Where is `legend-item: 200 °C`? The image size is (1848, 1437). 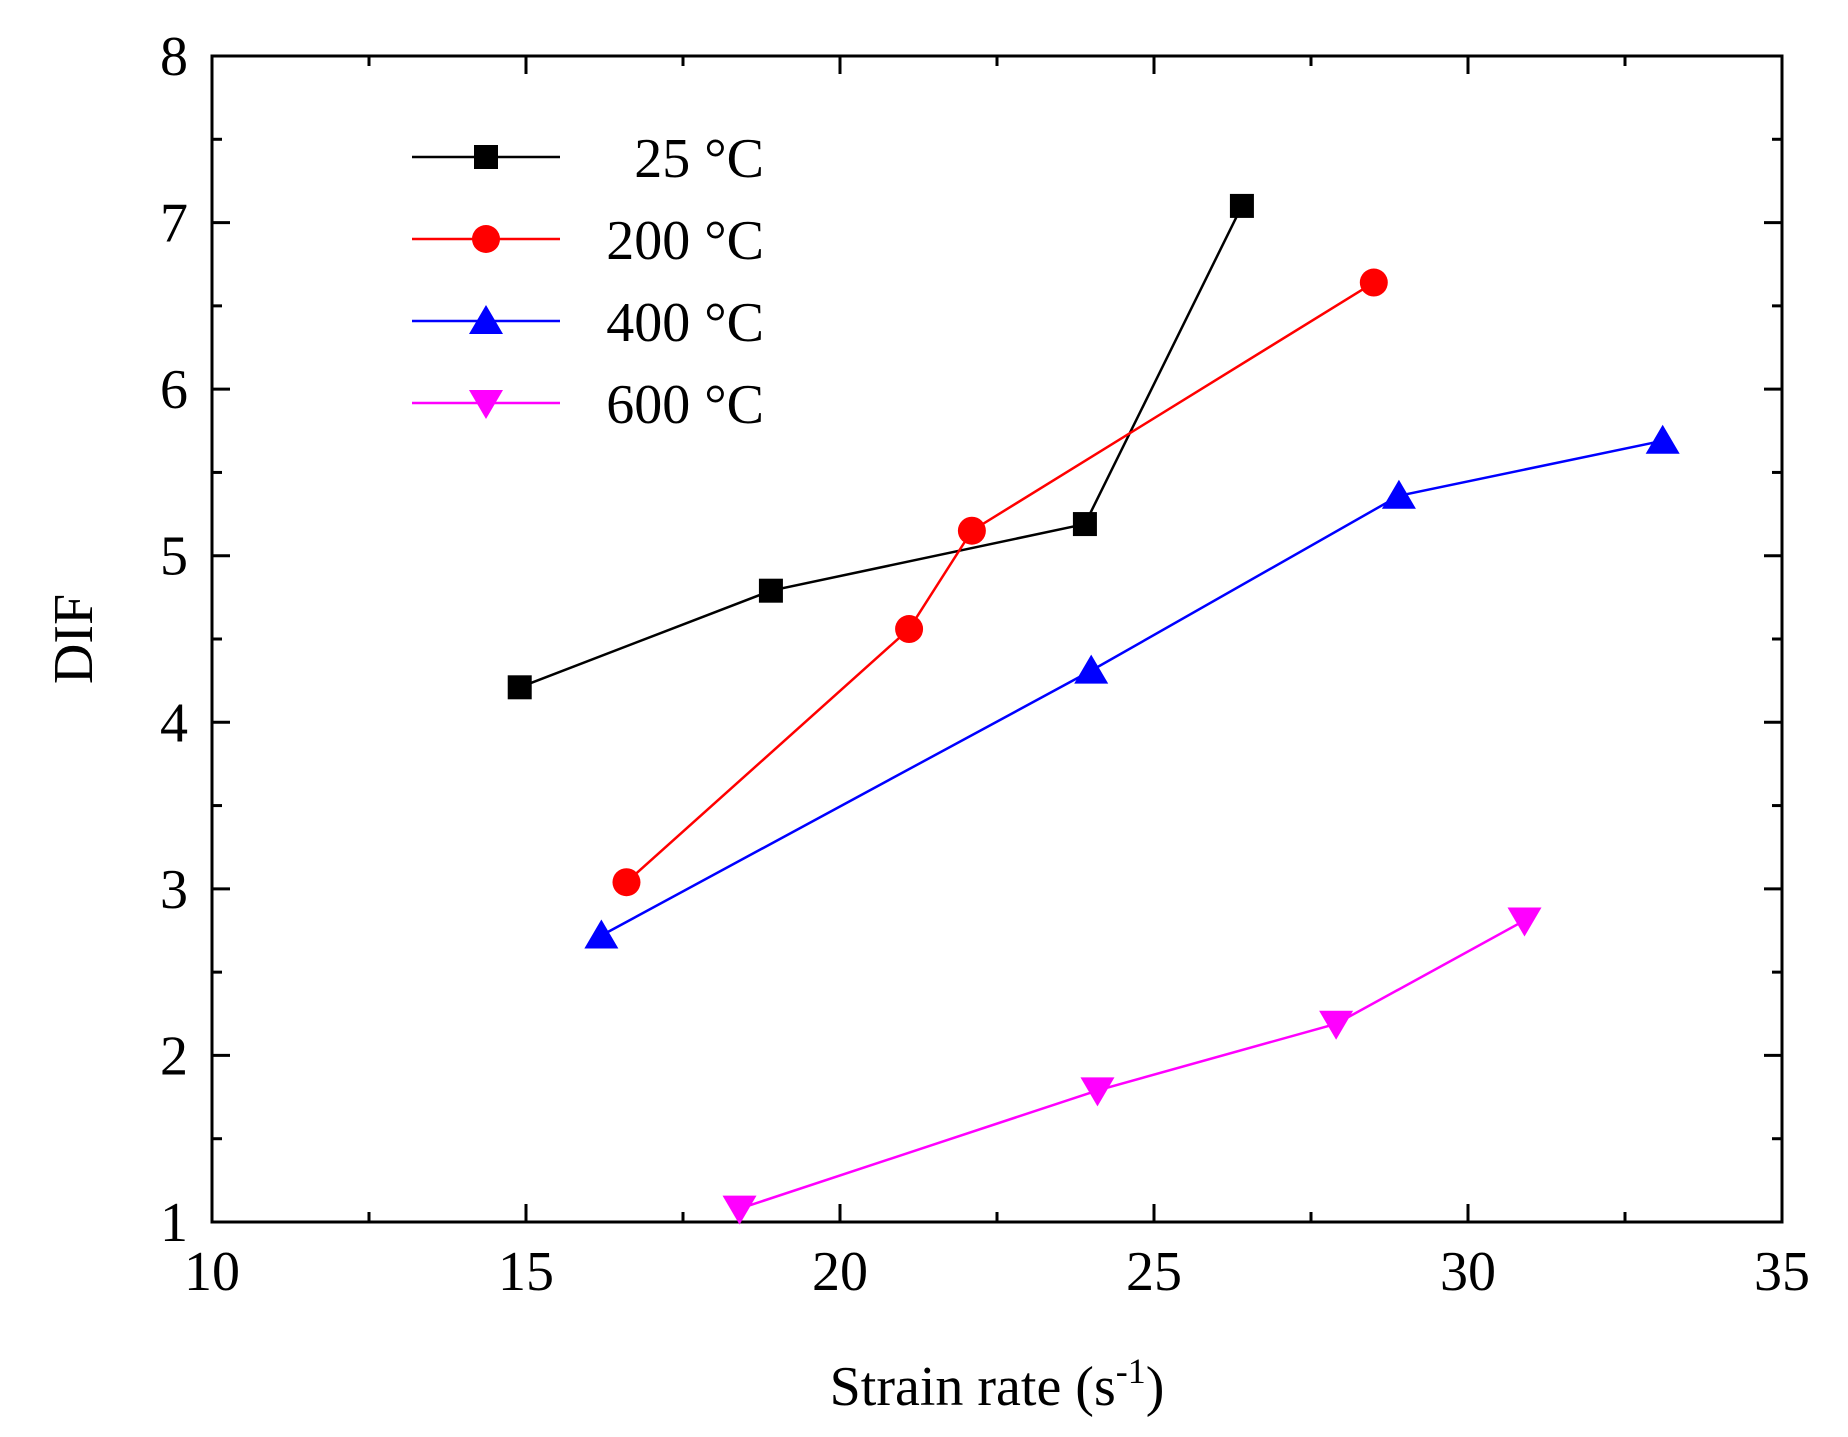 legend-item: 200 °C is located at coordinates (588, 241).